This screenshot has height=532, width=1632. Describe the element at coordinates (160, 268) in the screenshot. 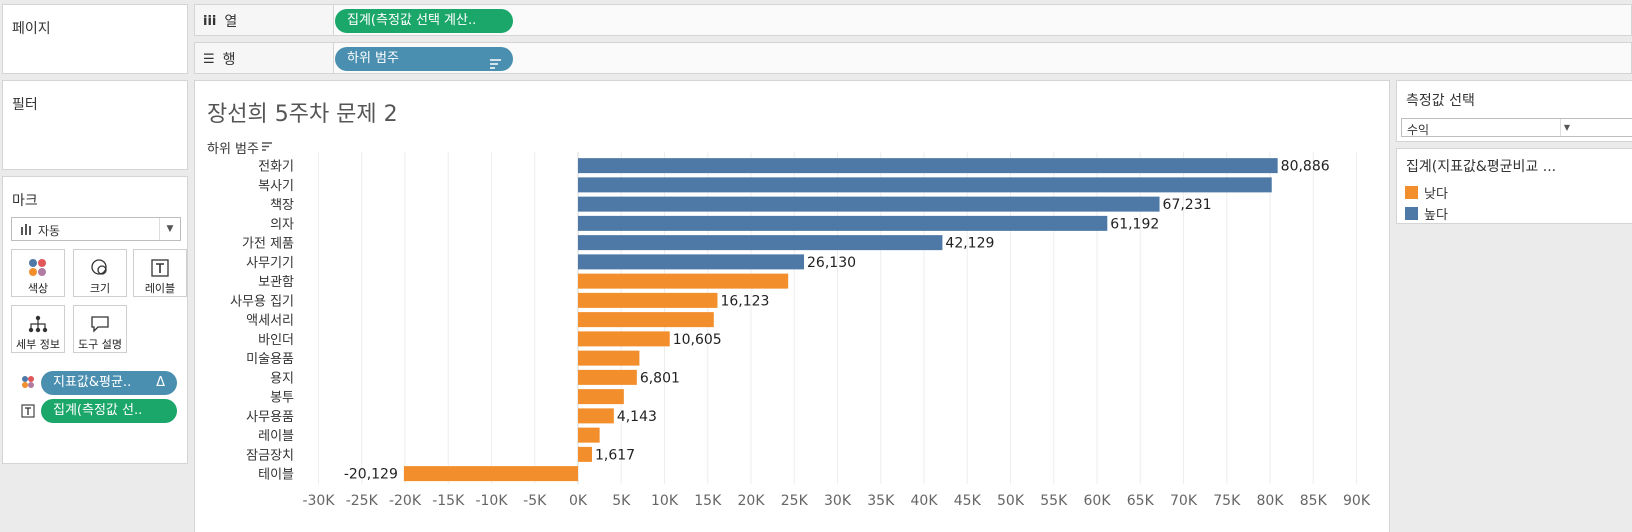

I see `text-label-icon` at that location.